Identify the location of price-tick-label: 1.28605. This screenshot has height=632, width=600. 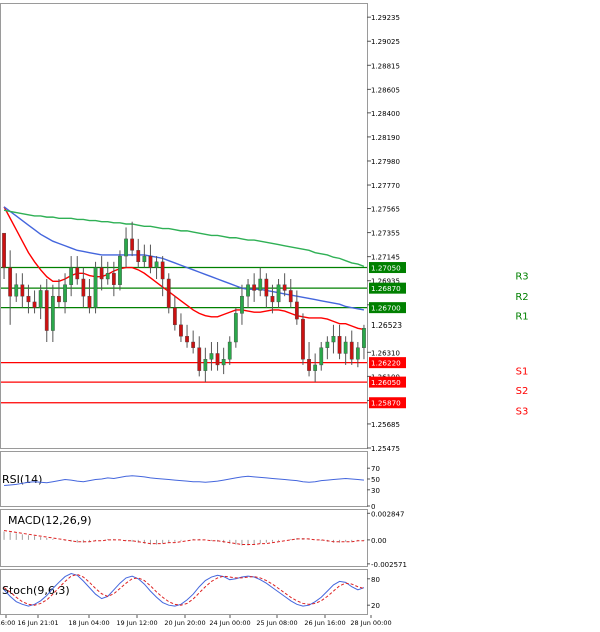
(385, 90).